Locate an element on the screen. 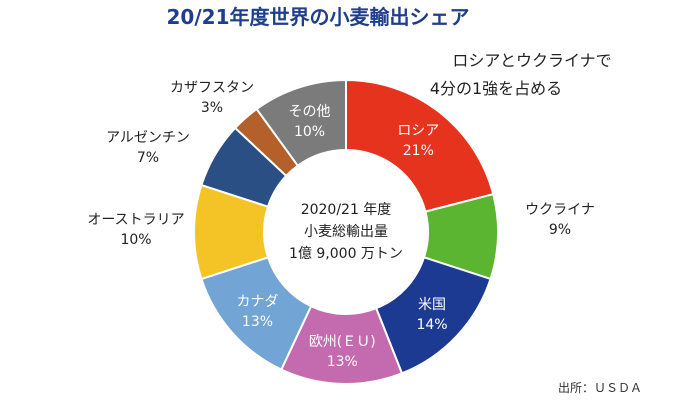 The image size is (678, 400). slice-value-5: 10% is located at coordinates (135, 240).